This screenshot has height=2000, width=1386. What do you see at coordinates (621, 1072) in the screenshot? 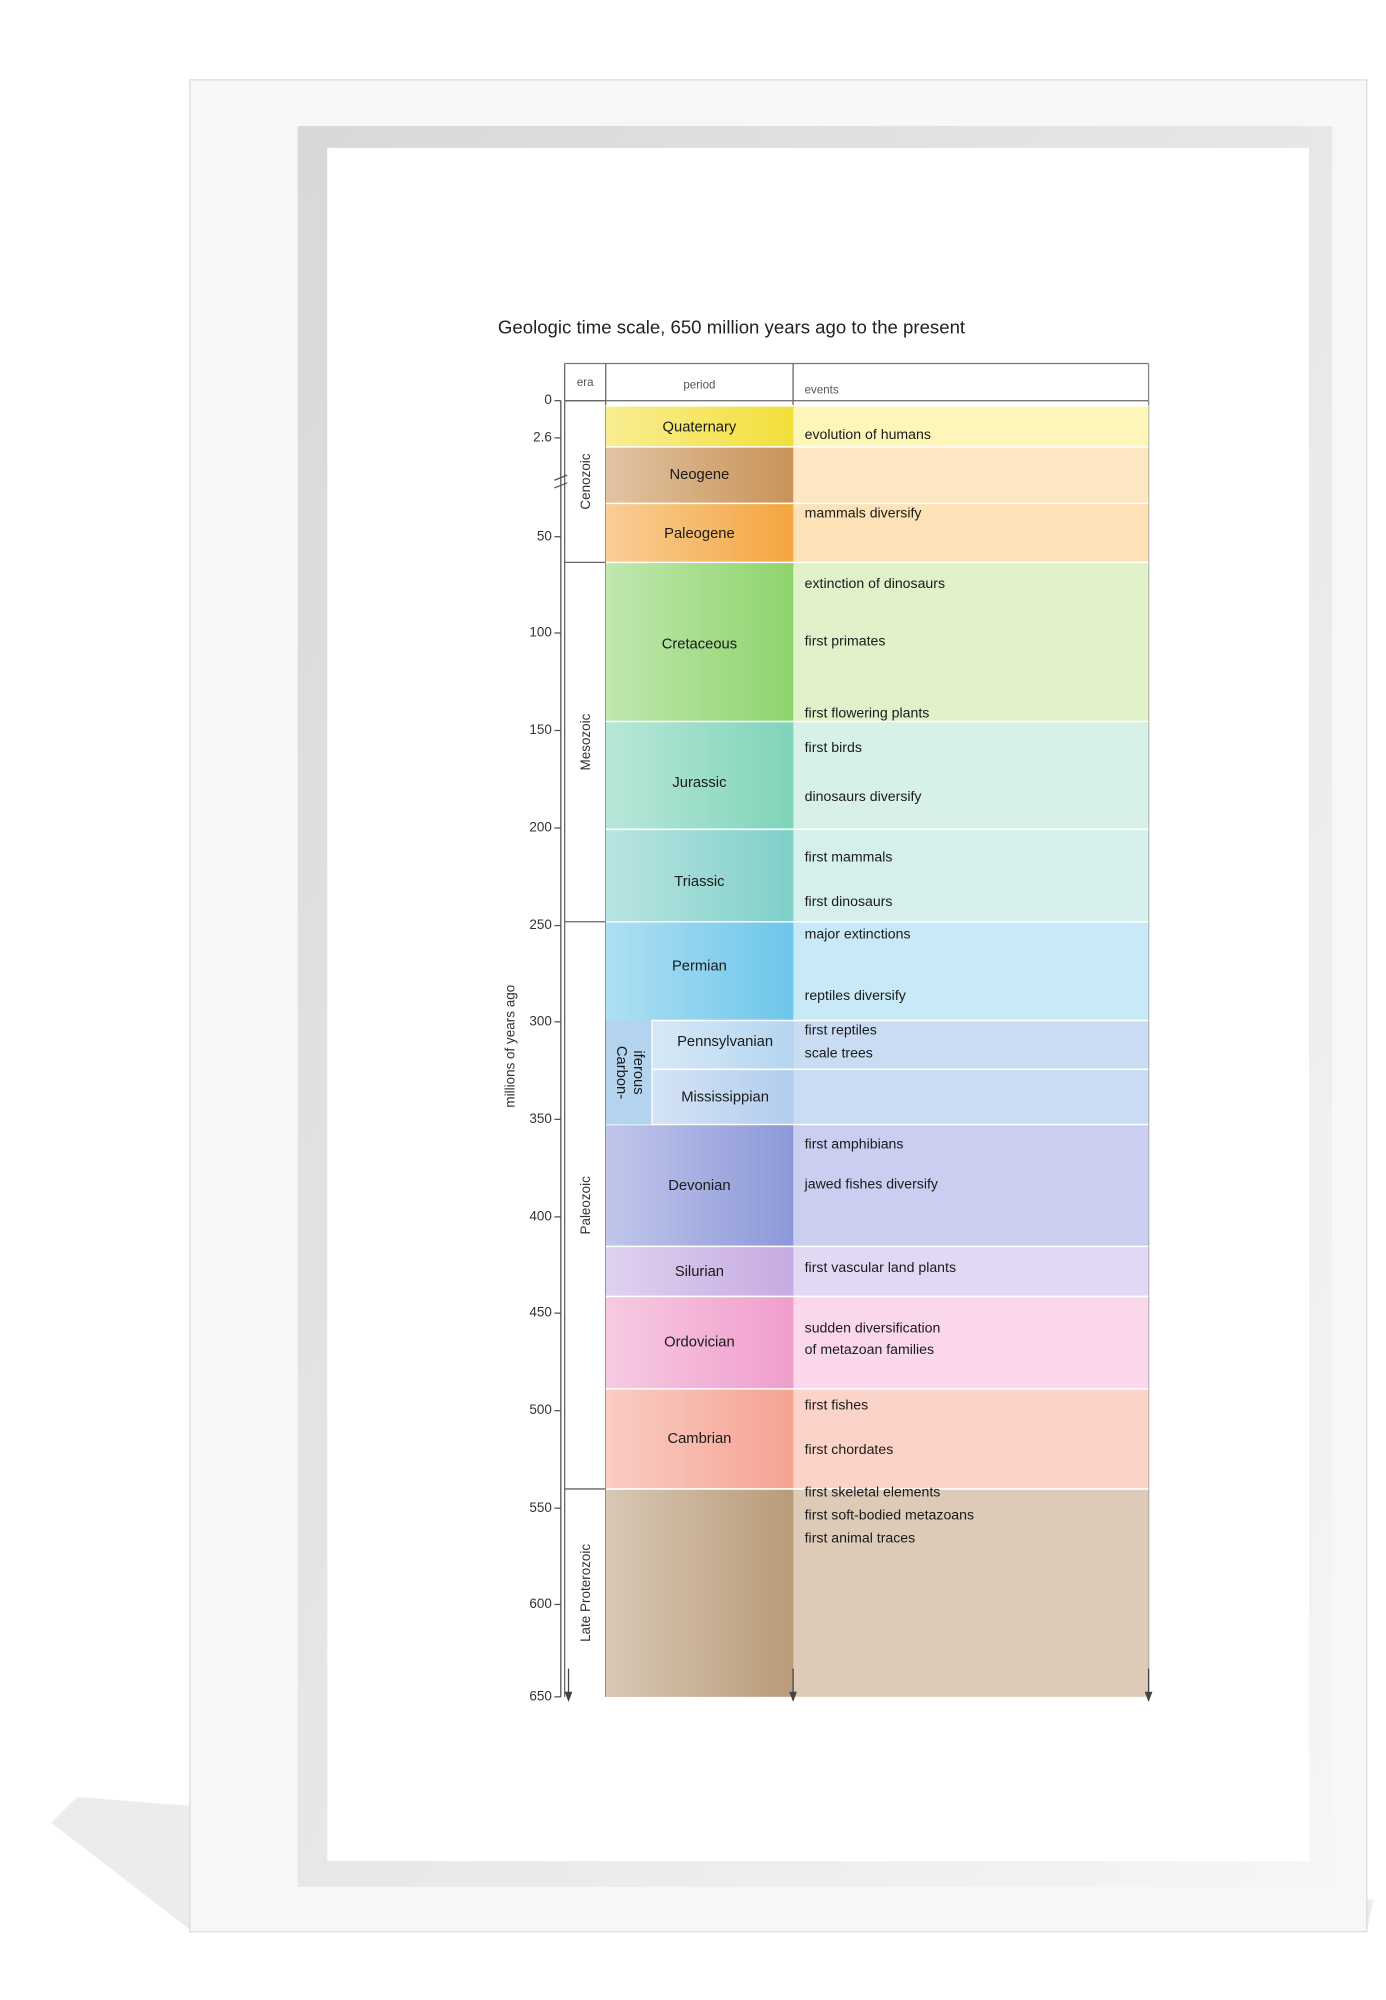
I see `carboniferous-label: Carbon-` at bounding box center [621, 1072].